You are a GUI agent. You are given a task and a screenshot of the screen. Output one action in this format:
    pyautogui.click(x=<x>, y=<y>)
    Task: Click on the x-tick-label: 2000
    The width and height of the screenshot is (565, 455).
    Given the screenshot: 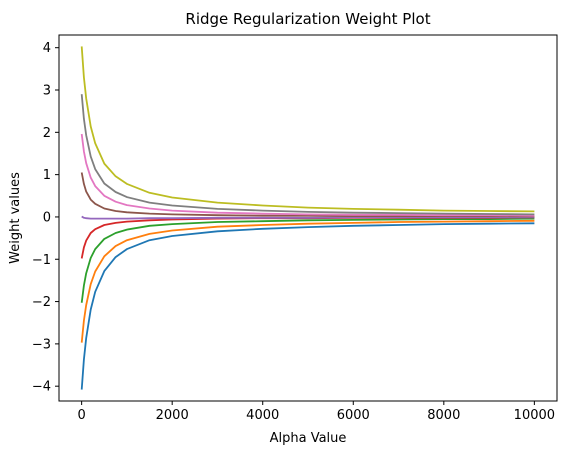 What is the action you would take?
    pyautogui.click(x=172, y=415)
    